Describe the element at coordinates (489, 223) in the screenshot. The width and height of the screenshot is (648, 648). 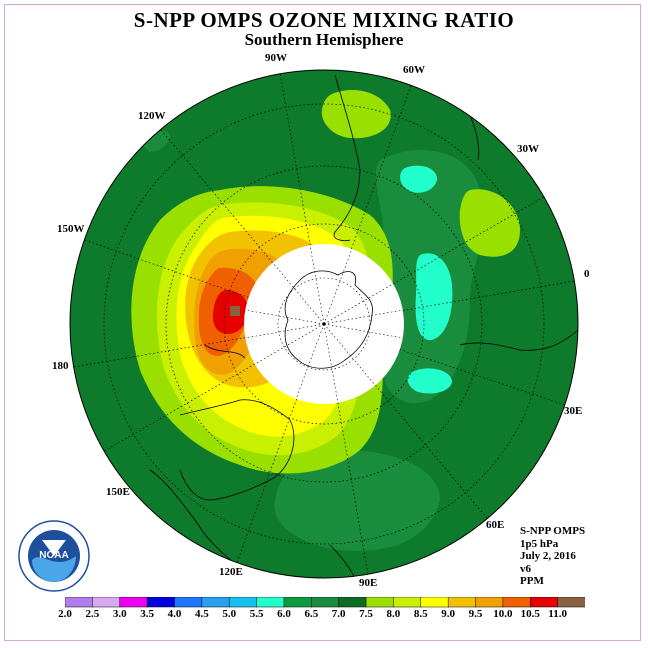
I see `level-7.5-atlantic-patch` at that location.